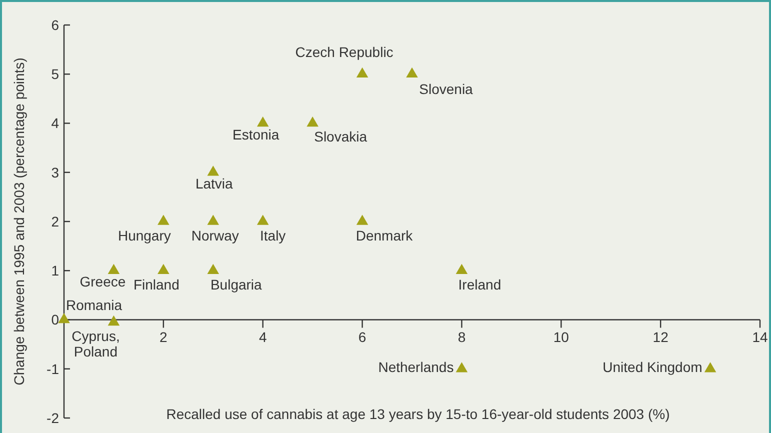 The image size is (771, 433). What do you see at coordinates (416, 366) in the screenshot?
I see `annotation: Netherlands` at bounding box center [416, 366].